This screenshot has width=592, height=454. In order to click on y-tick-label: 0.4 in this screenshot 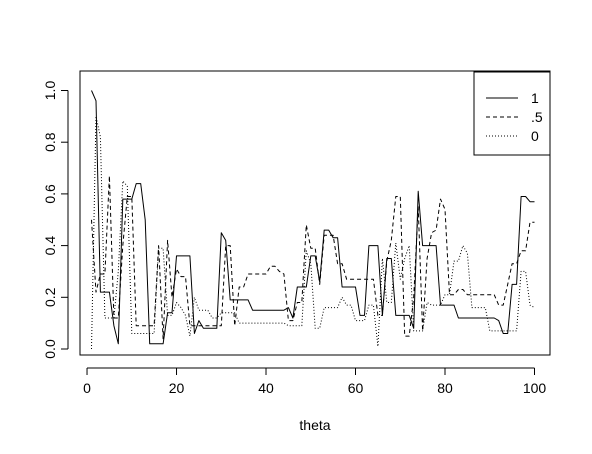, I will do `click(50, 246)`.